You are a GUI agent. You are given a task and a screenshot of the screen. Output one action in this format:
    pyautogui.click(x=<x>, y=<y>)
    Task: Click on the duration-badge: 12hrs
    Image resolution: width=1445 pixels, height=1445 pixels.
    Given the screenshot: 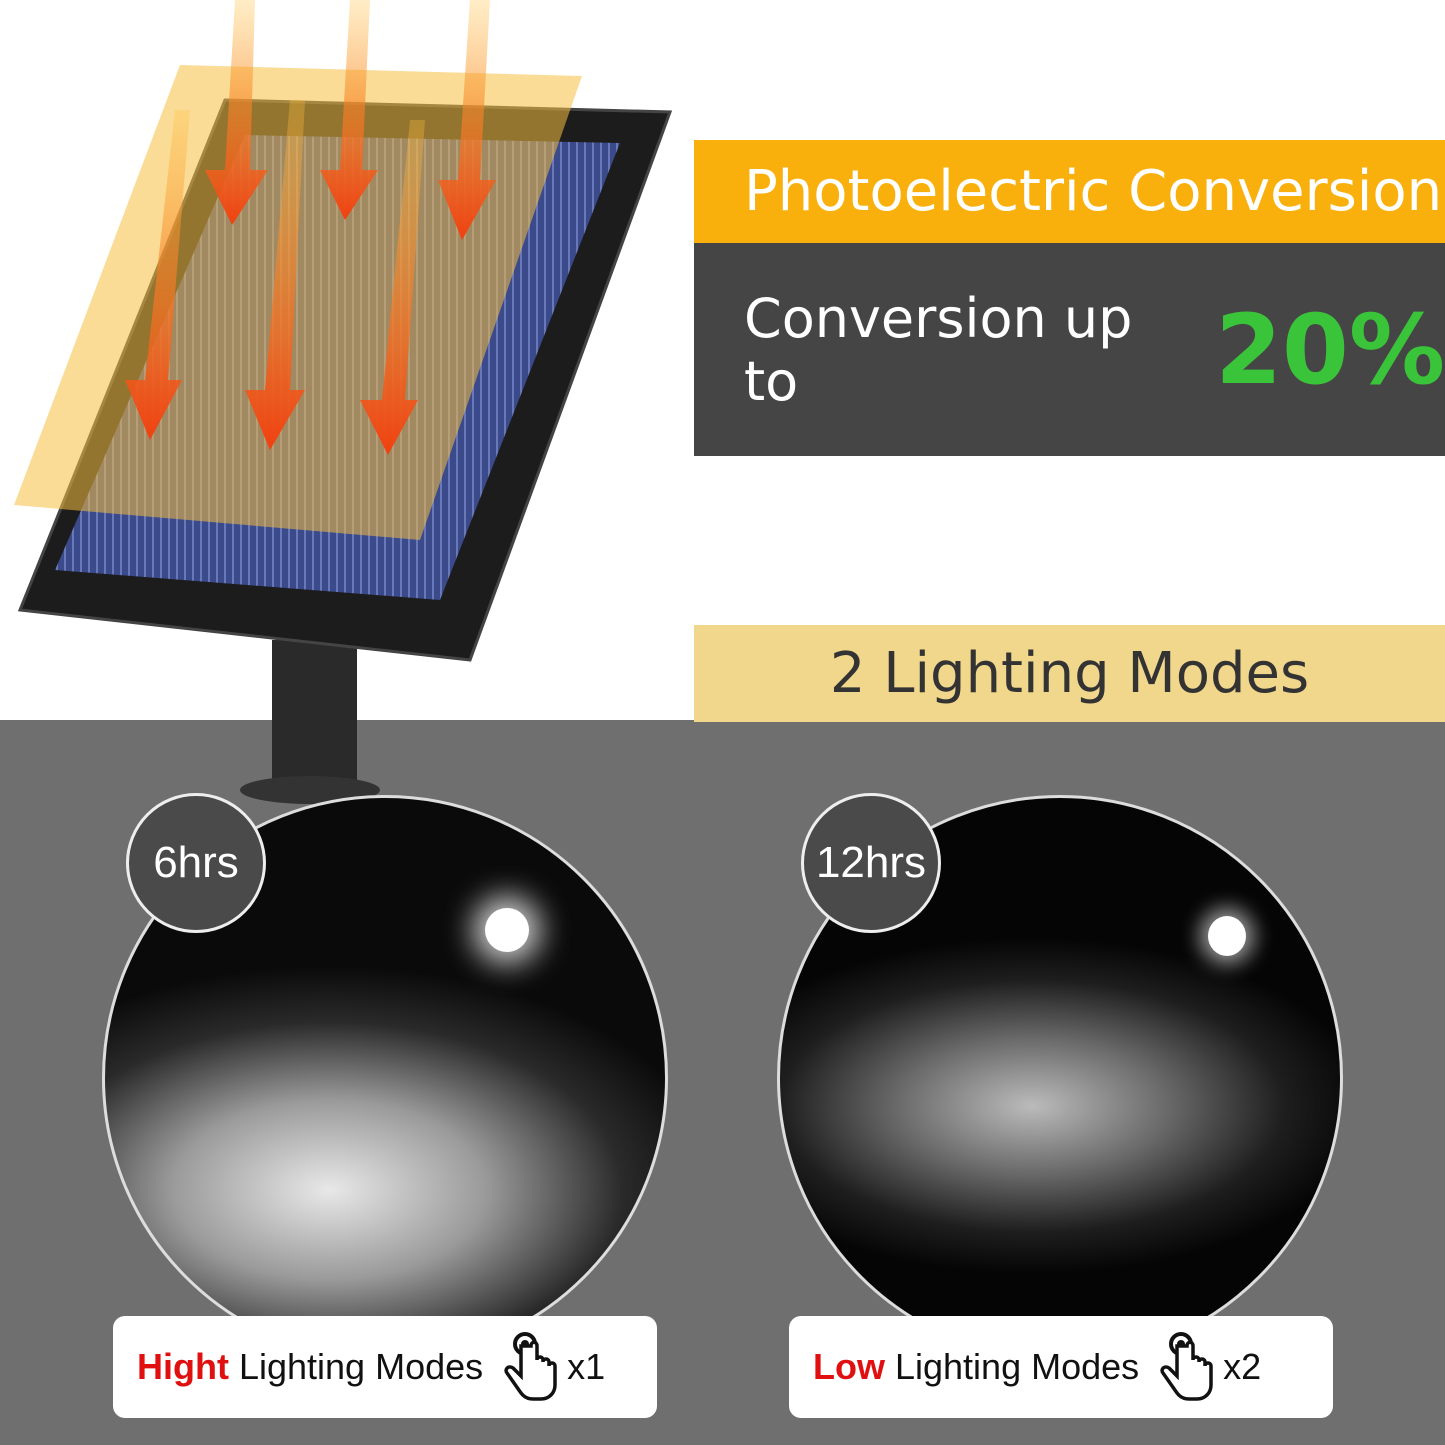 What is the action you would take?
    pyautogui.click(x=871, y=863)
    